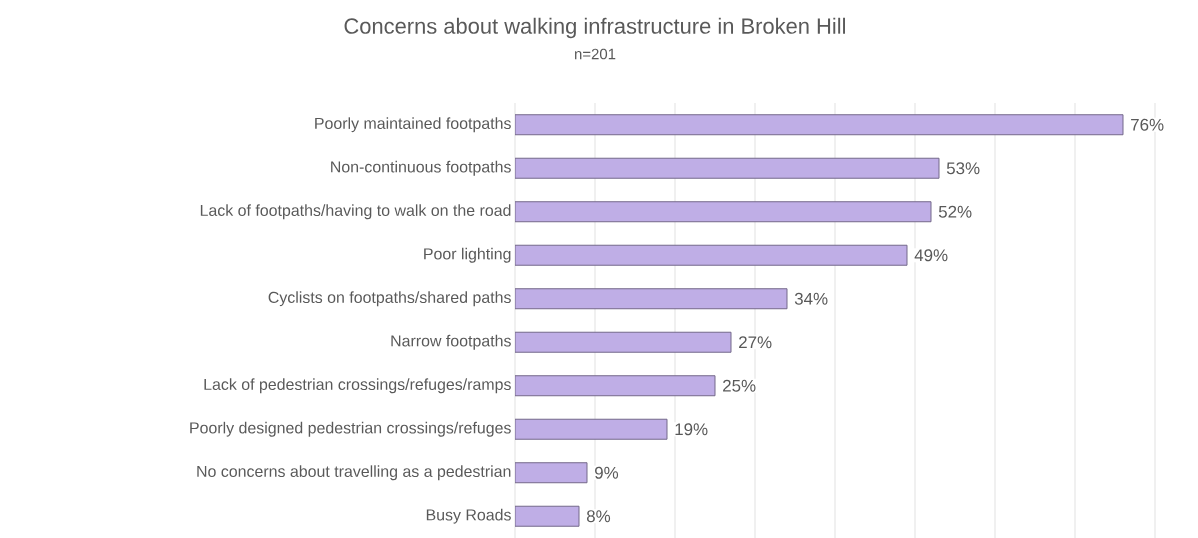 This screenshot has width=1198, height=538. What do you see at coordinates (755, 342) in the screenshot?
I see `data-label: 27%` at bounding box center [755, 342].